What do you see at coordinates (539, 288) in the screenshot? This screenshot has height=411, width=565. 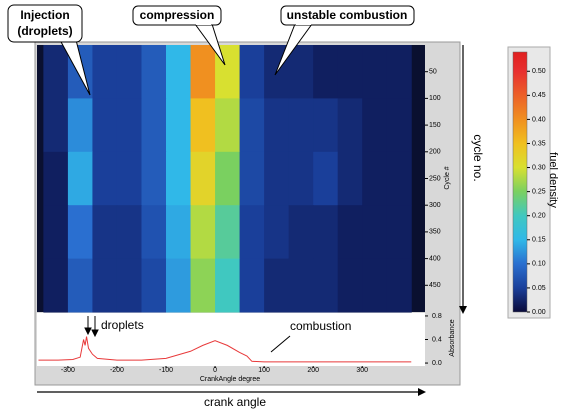 I see `colorbar-tick-label: 0.05` at bounding box center [539, 288].